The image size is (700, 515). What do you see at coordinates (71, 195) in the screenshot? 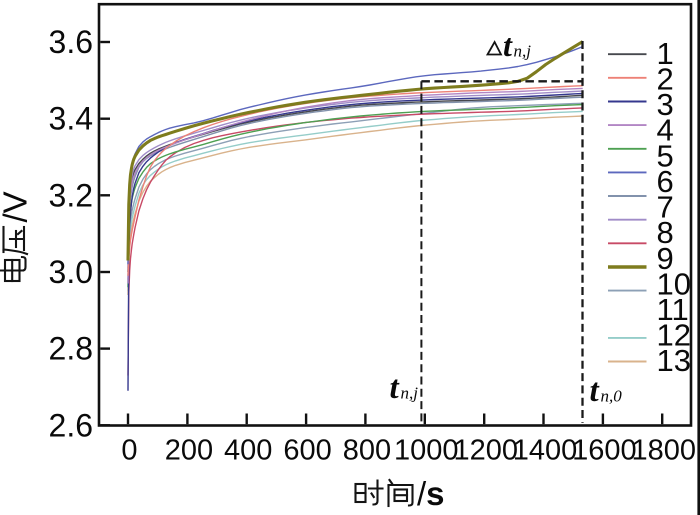
I see `svg-text: 3.2` at bounding box center [71, 195].